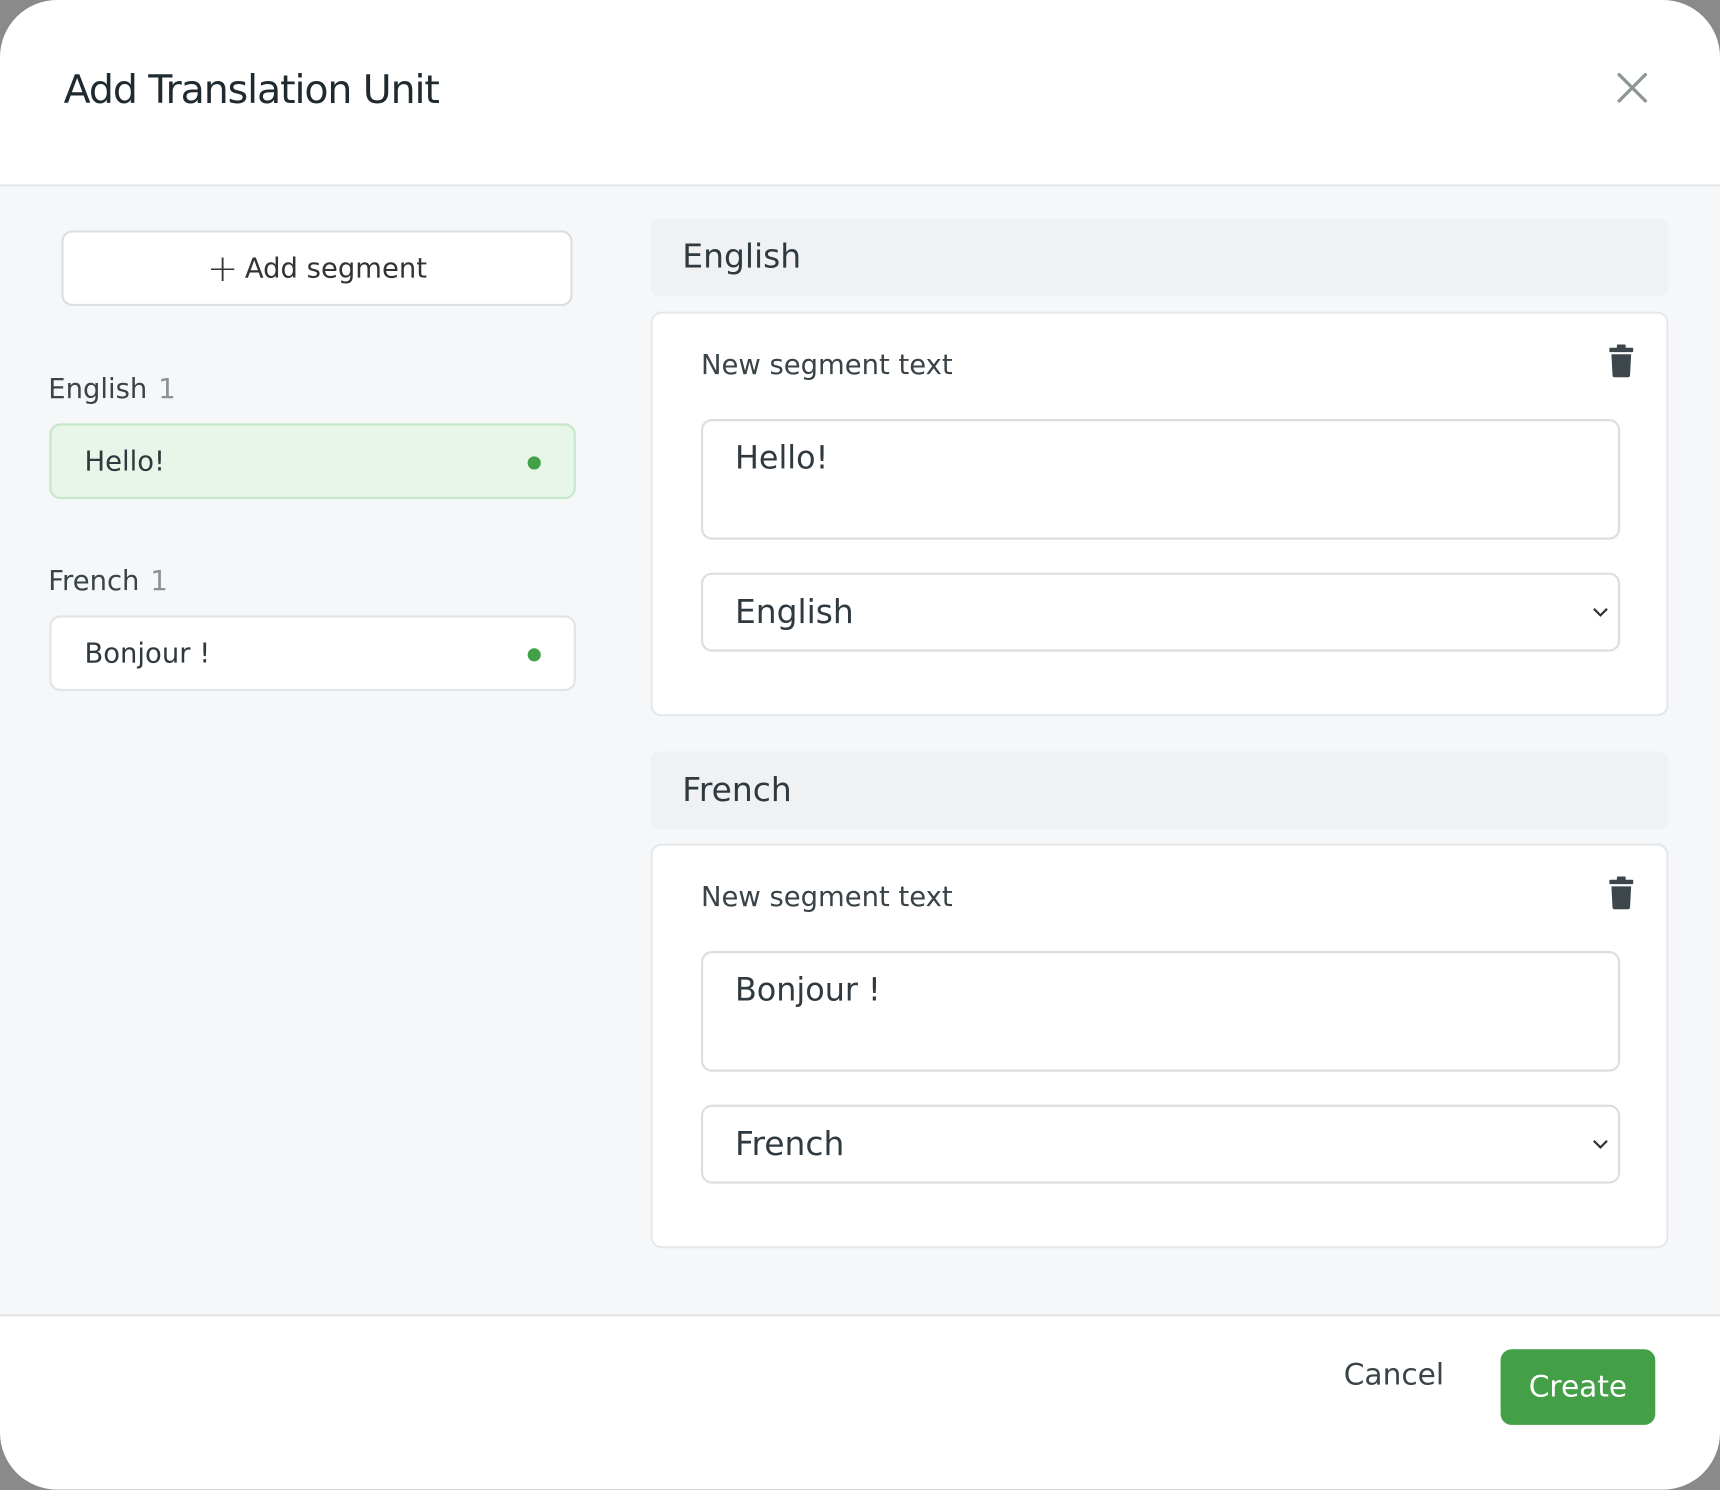  I want to click on cancel-button: Cancel, so click(1394, 1375).